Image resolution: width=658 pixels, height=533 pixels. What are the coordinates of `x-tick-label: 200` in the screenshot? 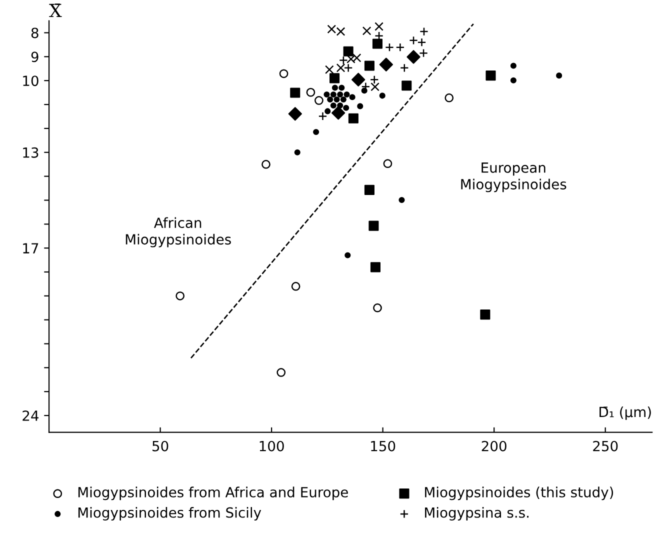 It's located at (494, 446).